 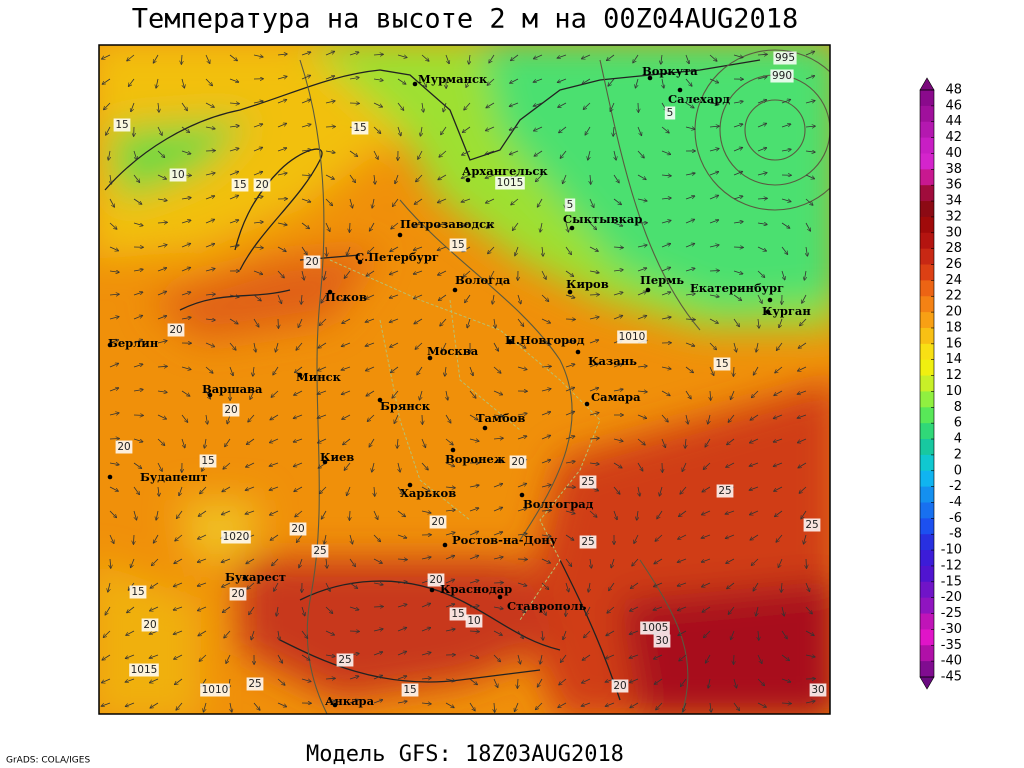 What do you see at coordinates (587, 482) in the screenshot?
I see `contour-label: 25` at bounding box center [587, 482].